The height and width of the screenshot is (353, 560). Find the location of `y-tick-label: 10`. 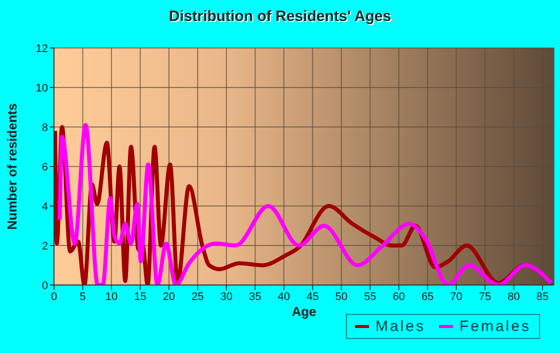

y-tick-label: 10 is located at coordinates (42, 88).